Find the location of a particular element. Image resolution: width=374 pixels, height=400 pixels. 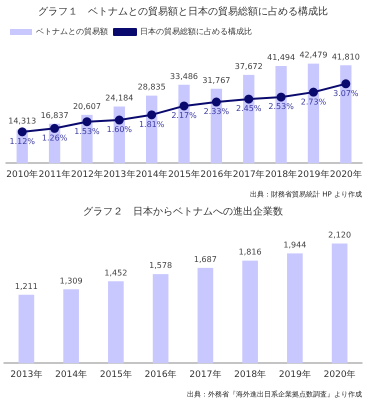

data-label: 2.45% is located at coordinates (249, 109).